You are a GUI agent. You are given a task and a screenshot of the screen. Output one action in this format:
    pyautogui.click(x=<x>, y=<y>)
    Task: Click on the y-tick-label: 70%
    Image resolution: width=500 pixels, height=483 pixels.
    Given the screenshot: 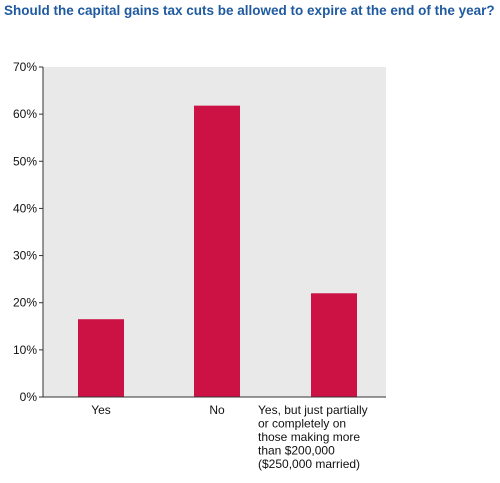 What is the action you would take?
    pyautogui.click(x=25, y=67)
    